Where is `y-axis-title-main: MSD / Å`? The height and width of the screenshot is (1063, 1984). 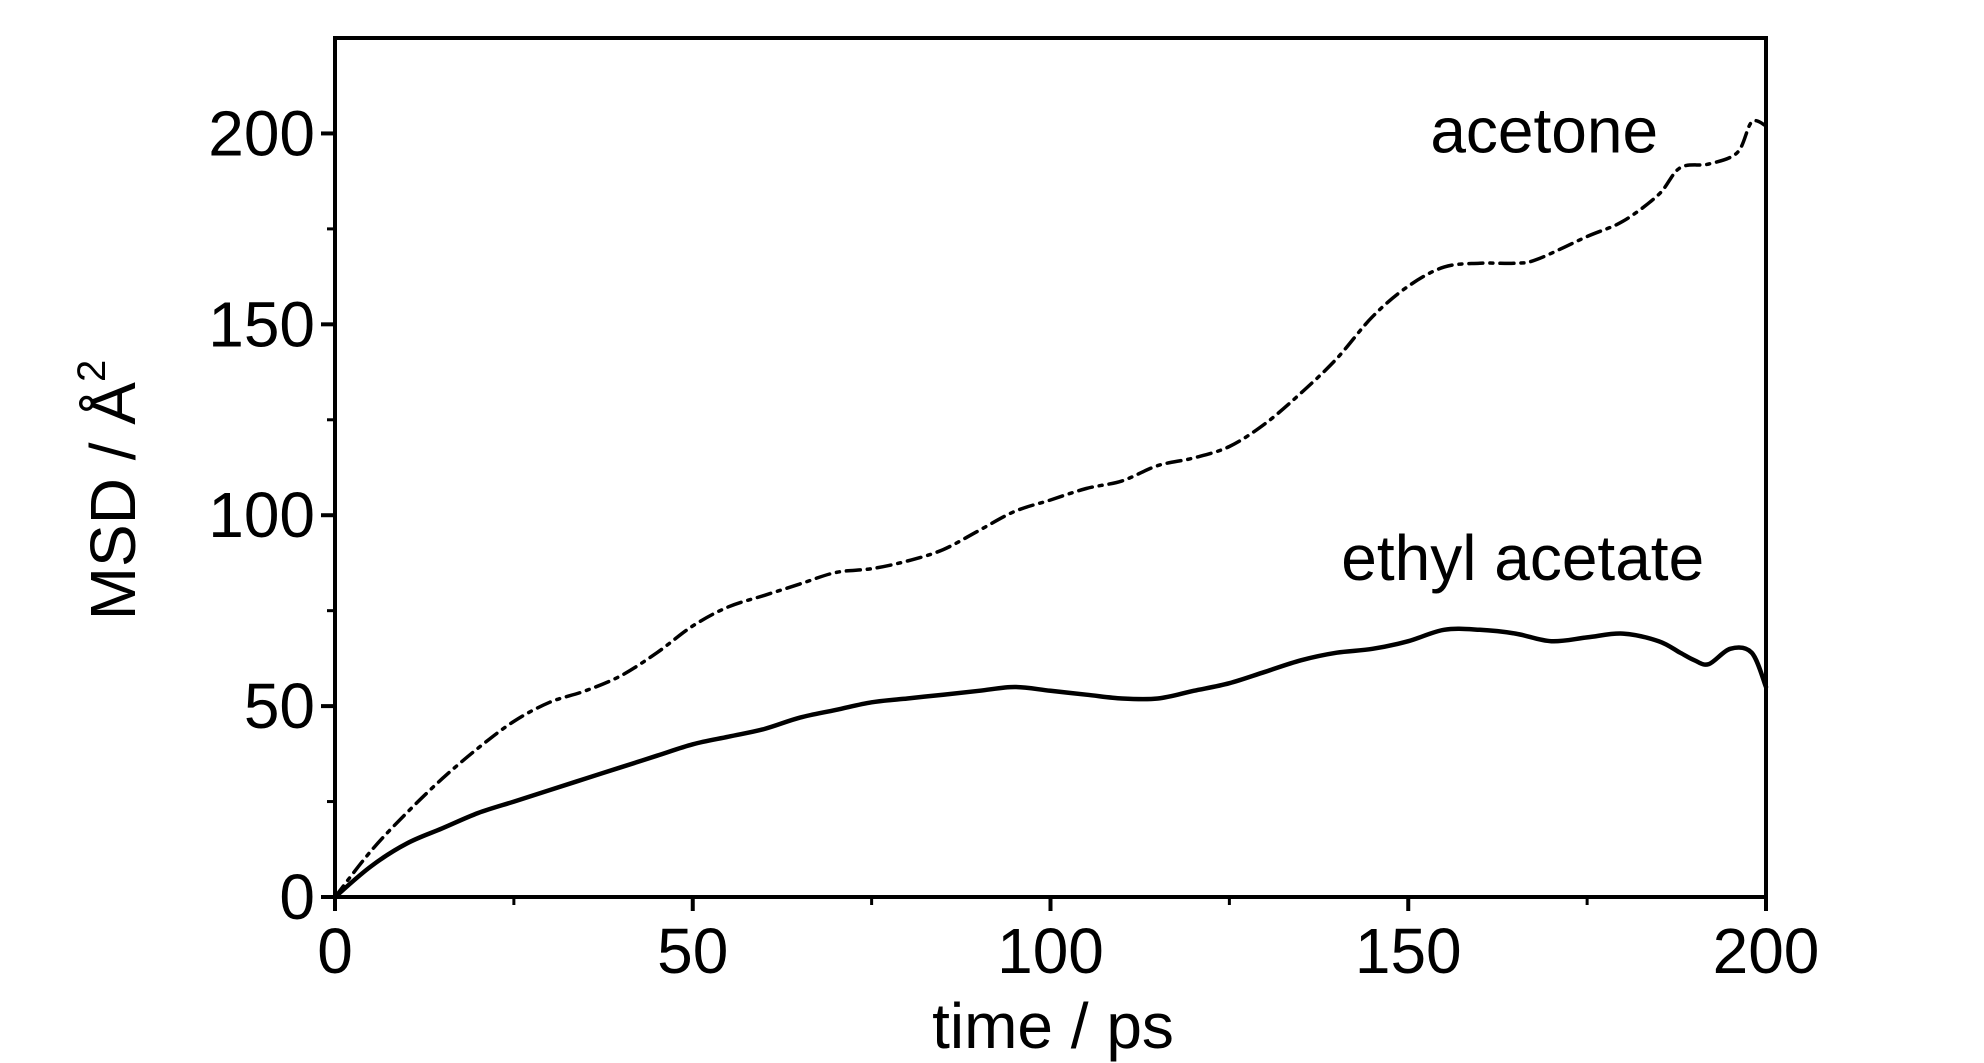
y-axis-title-main: MSD / Å is located at coordinates (113, 501).